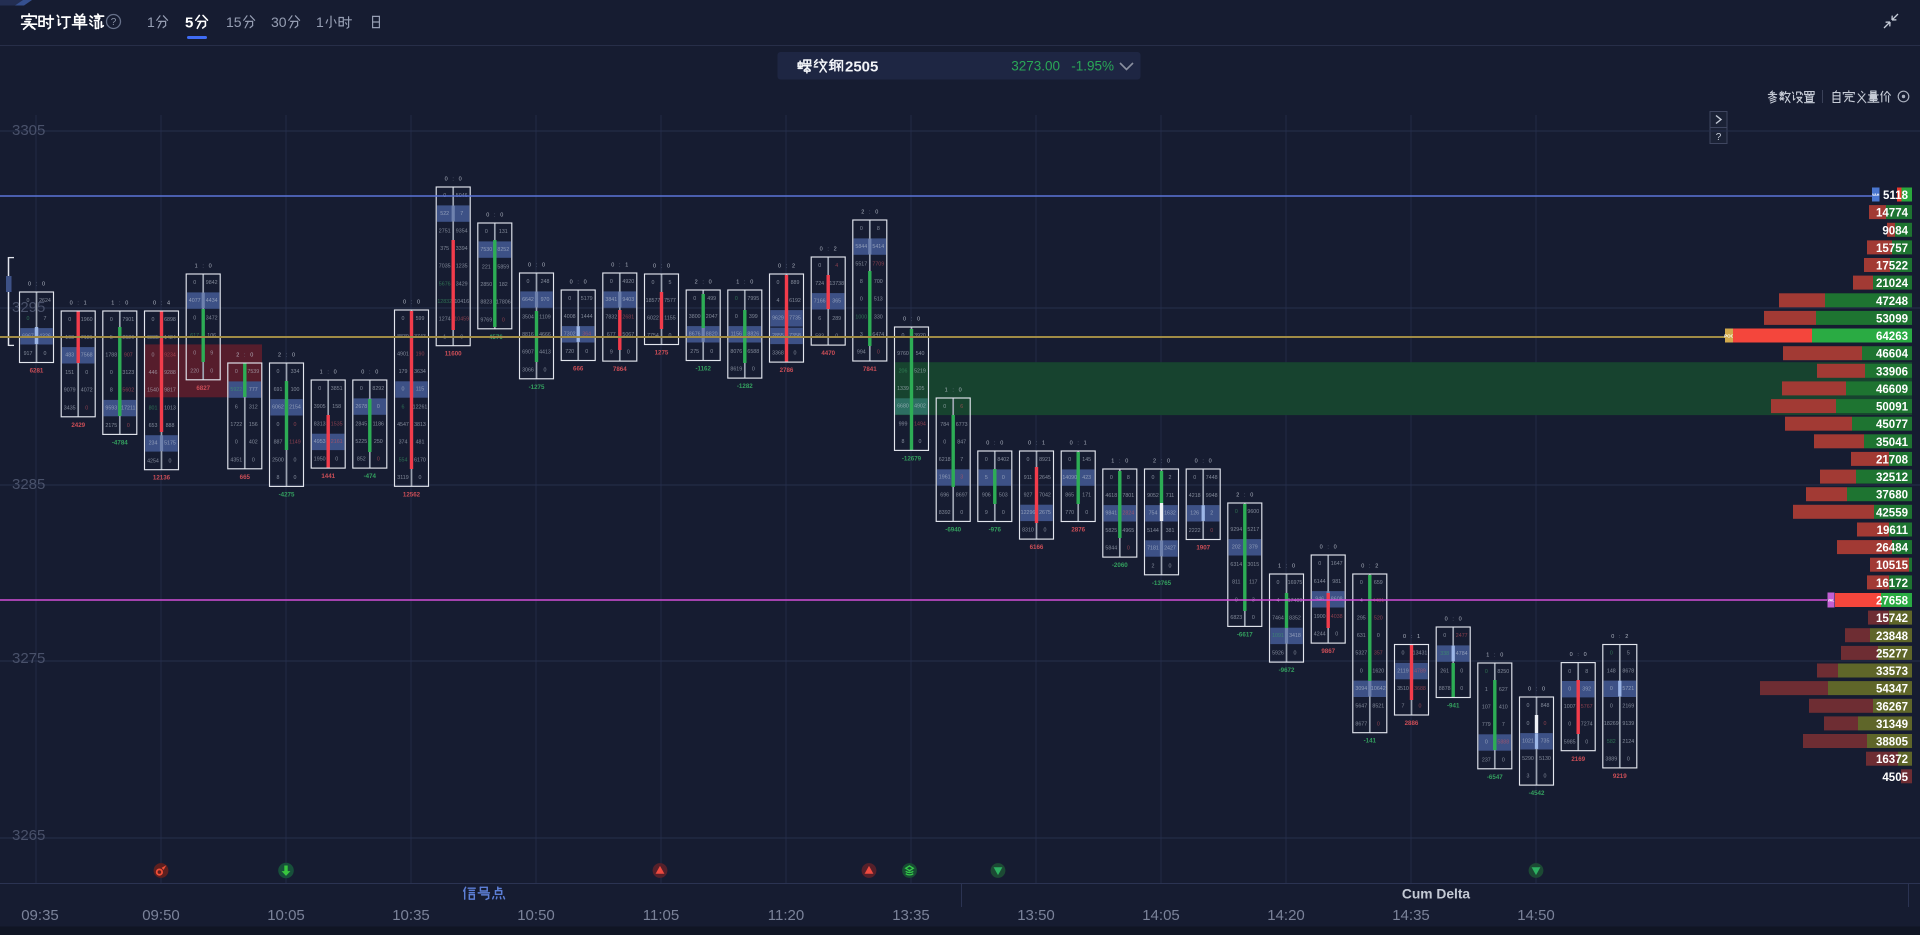  What do you see at coordinates (961, 443) in the screenshot?
I see `svg-text: 847` at bounding box center [961, 443].